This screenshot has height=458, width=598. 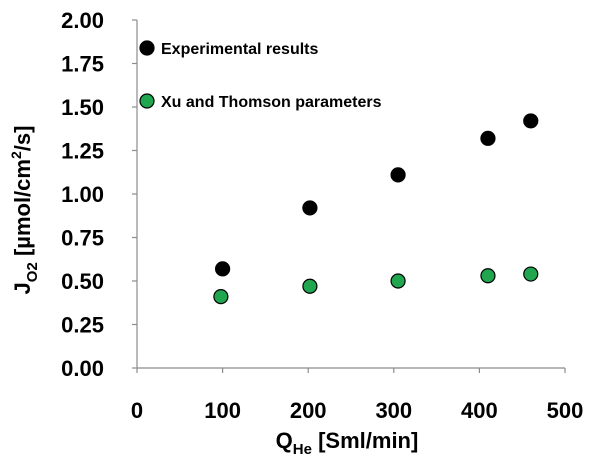 What do you see at coordinates (22, 288) in the screenshot?
I see `y-axis-title-main: J` at bounding box center [22, 288].